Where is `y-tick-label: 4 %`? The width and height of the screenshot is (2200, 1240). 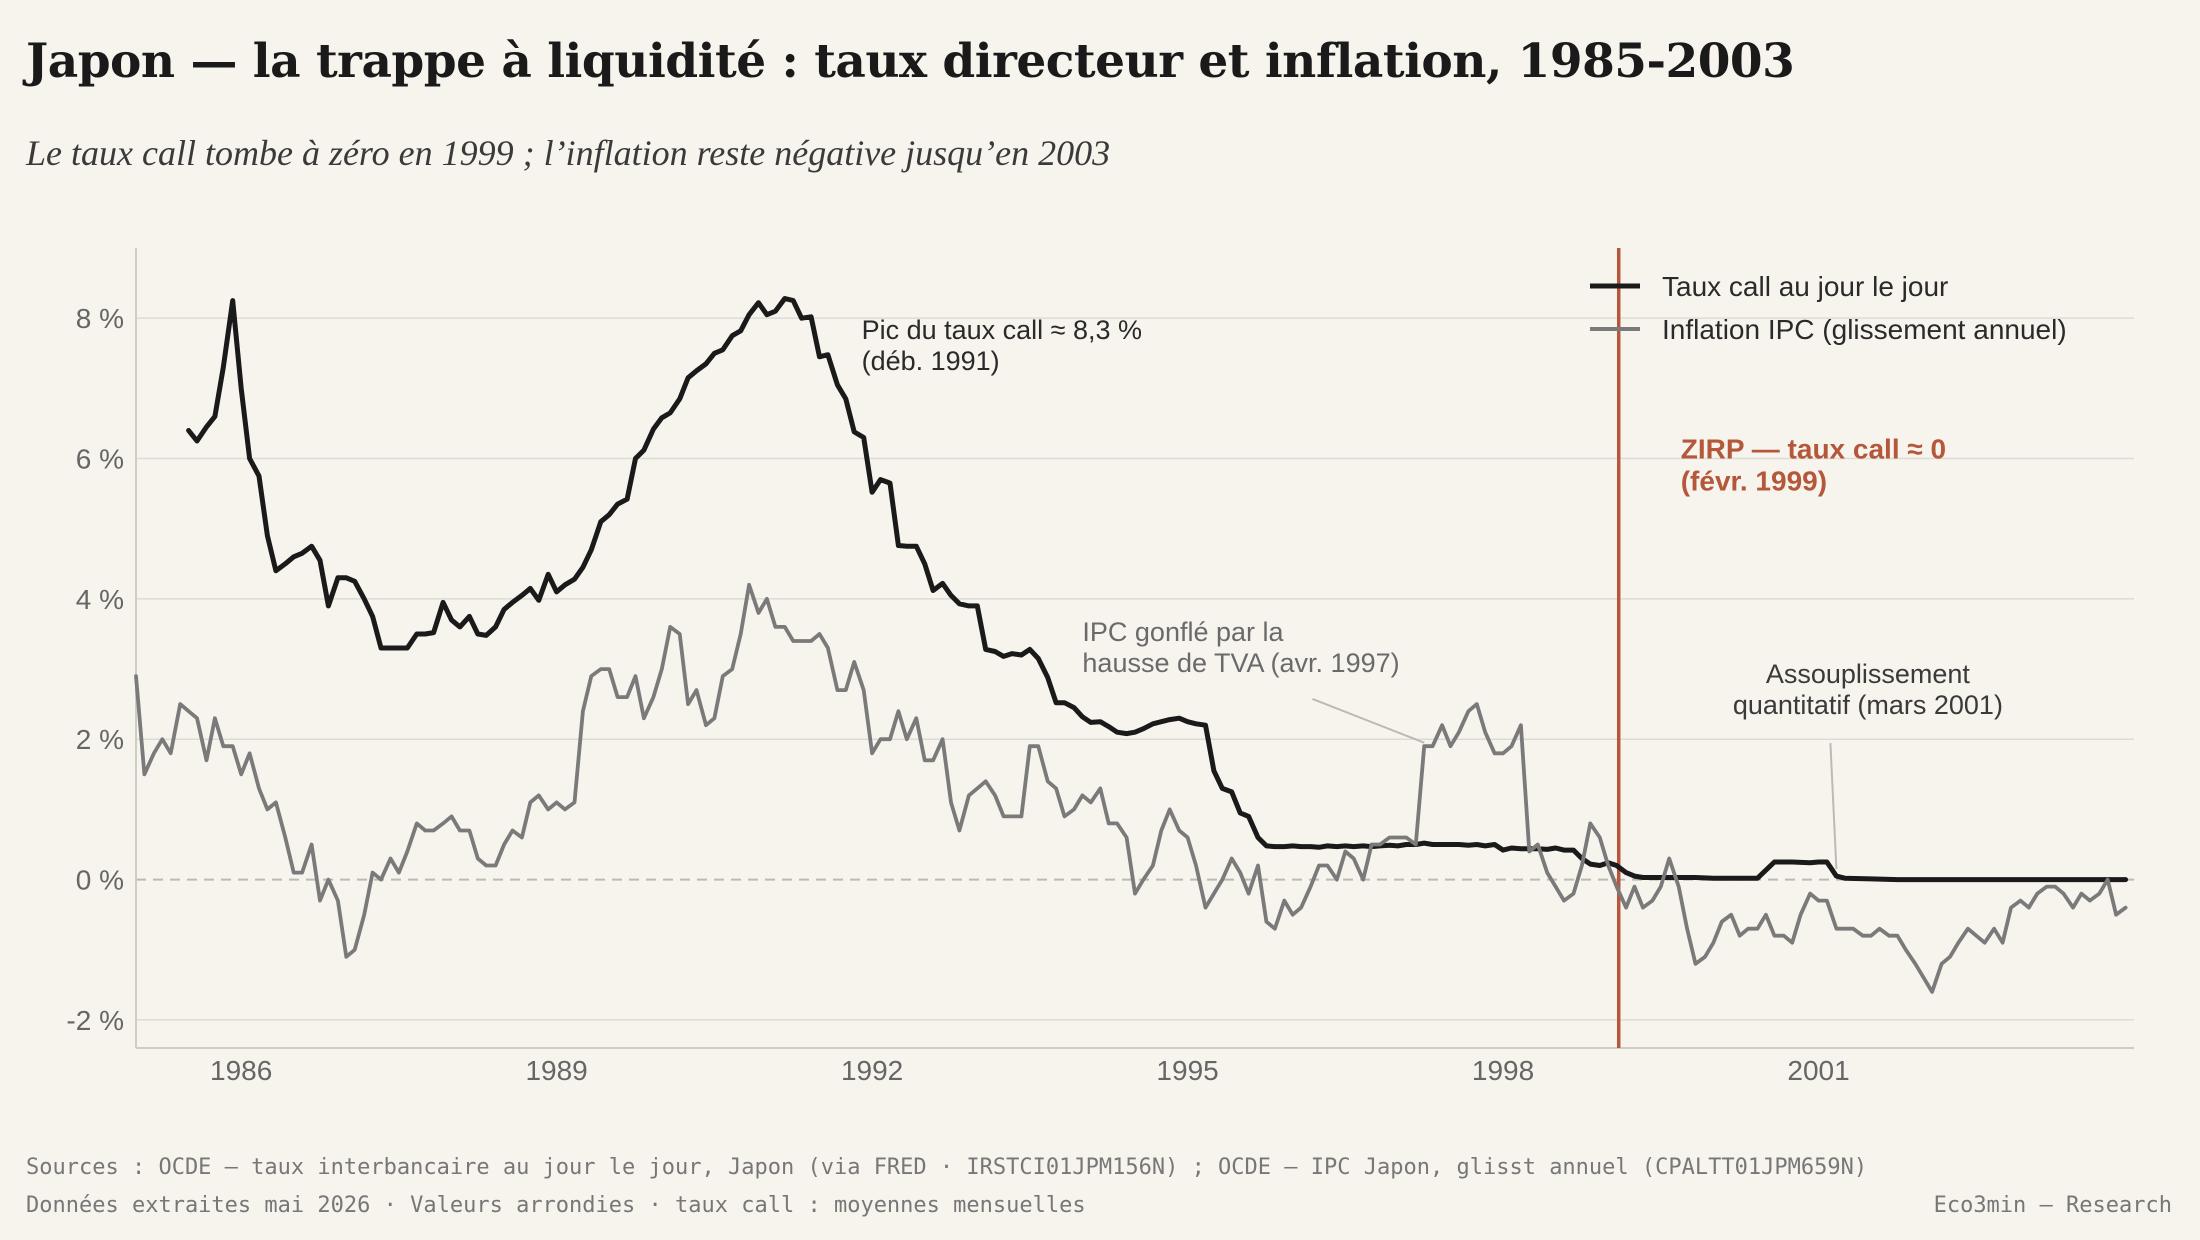
y-tick-label: 4 % is located at coordinates (100, 599).